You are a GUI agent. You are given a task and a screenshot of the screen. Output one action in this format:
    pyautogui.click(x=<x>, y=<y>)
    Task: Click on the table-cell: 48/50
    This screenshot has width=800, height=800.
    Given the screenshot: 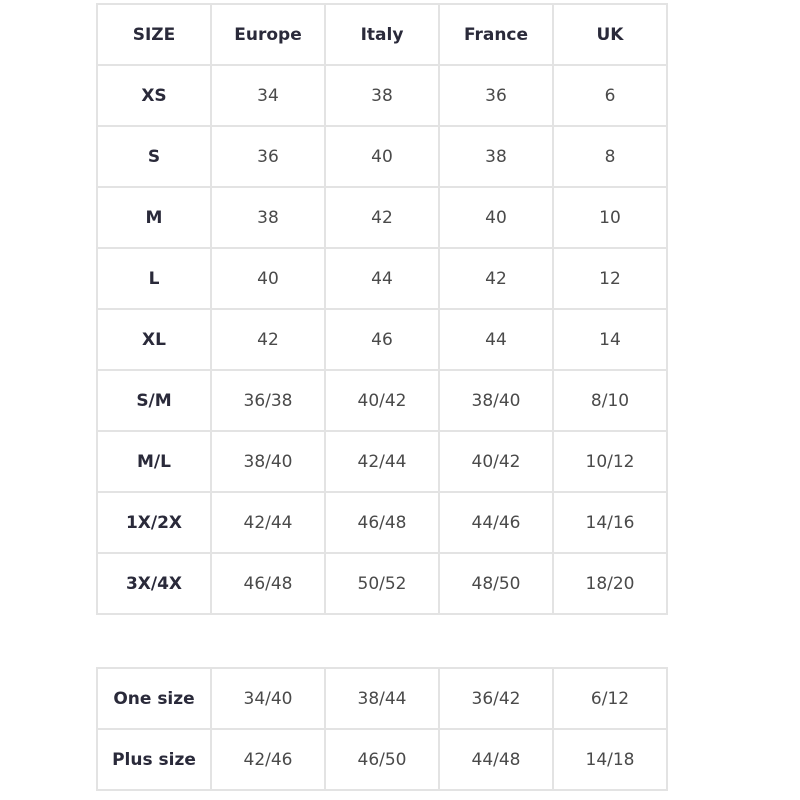 What is the action you would take?
    pyautogui.click(x=496, y=583)
    